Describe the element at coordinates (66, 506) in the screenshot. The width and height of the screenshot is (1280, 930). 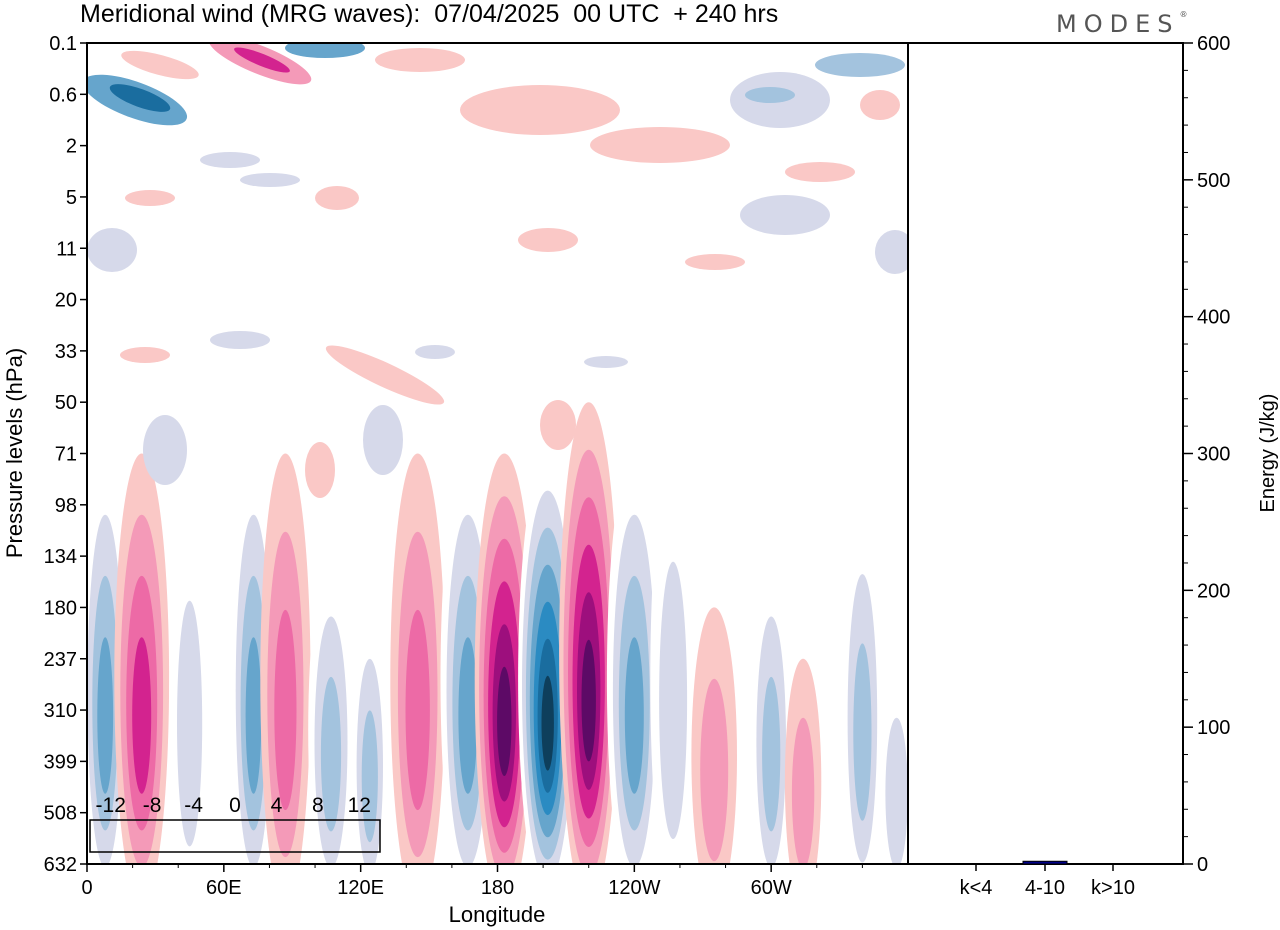
I see `y-tick-label: 98` at that location.